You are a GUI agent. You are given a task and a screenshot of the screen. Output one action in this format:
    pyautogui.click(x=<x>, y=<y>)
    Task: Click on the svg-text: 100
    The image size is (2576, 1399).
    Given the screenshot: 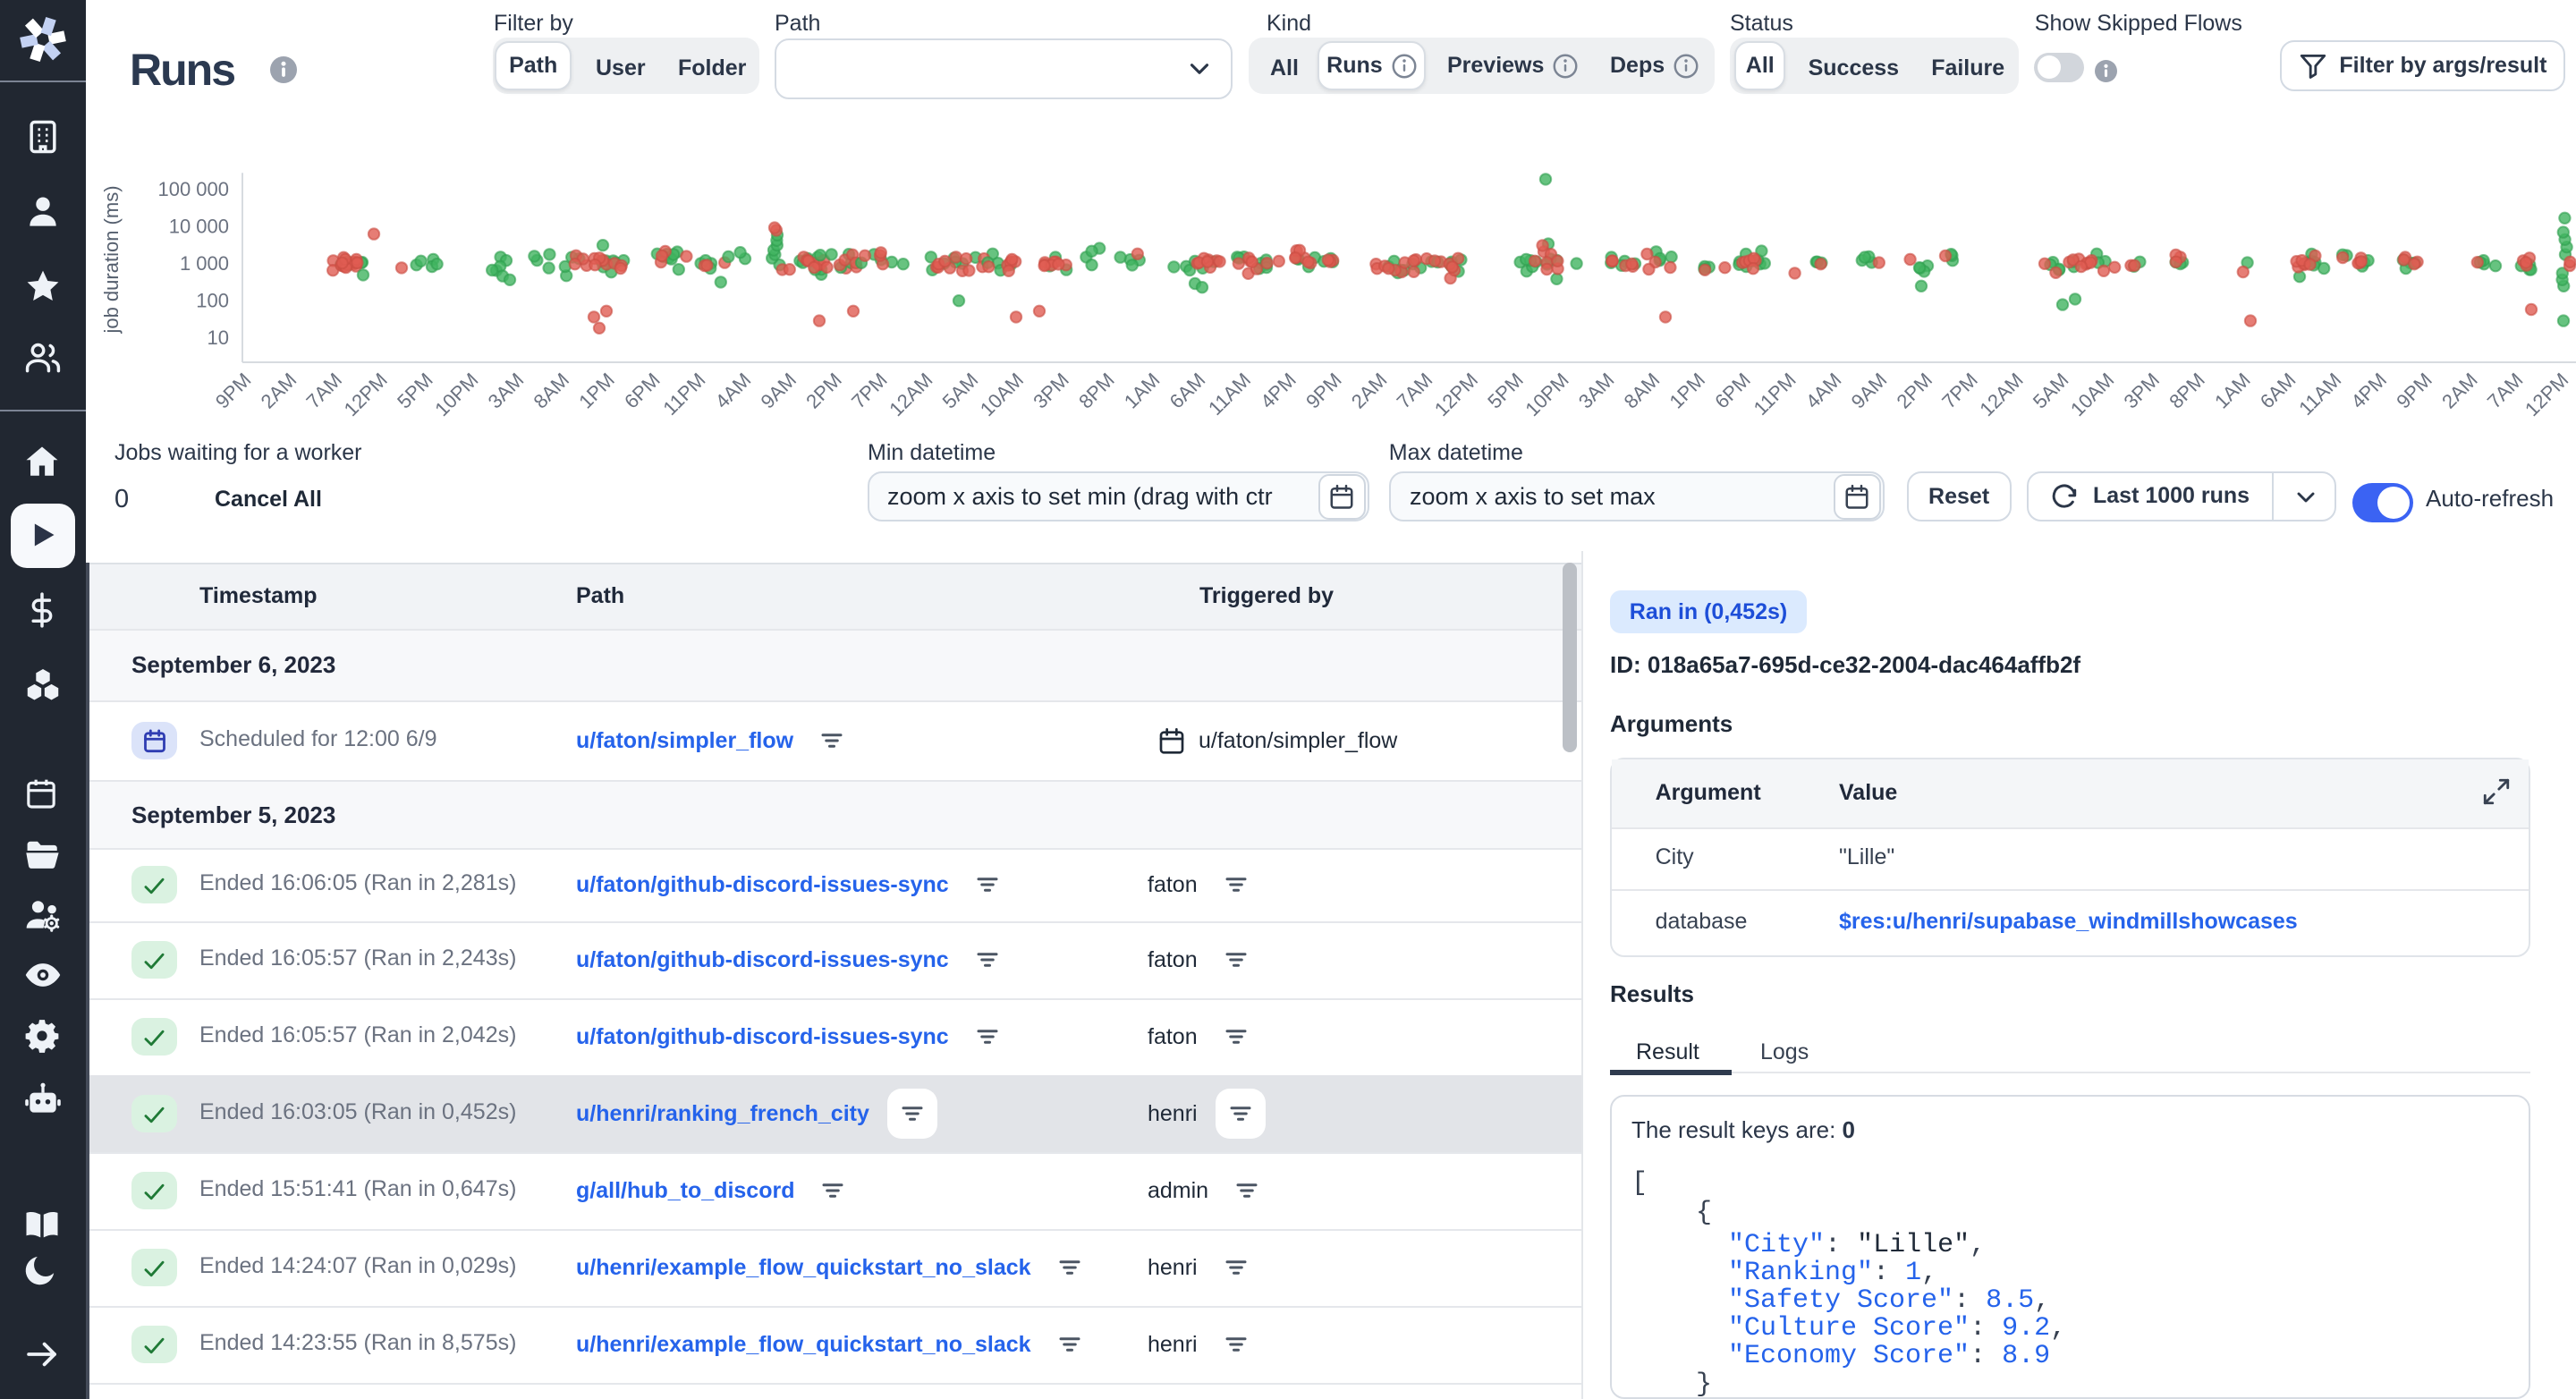 What is the action you would take?
    pyautogui.click(x=212, y=301)
    